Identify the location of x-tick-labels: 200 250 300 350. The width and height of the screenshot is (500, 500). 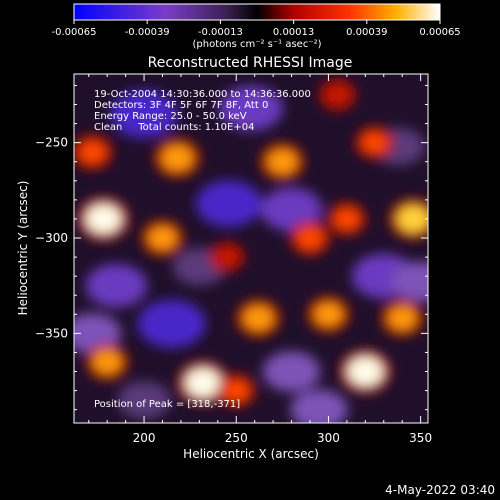
(282, 438).